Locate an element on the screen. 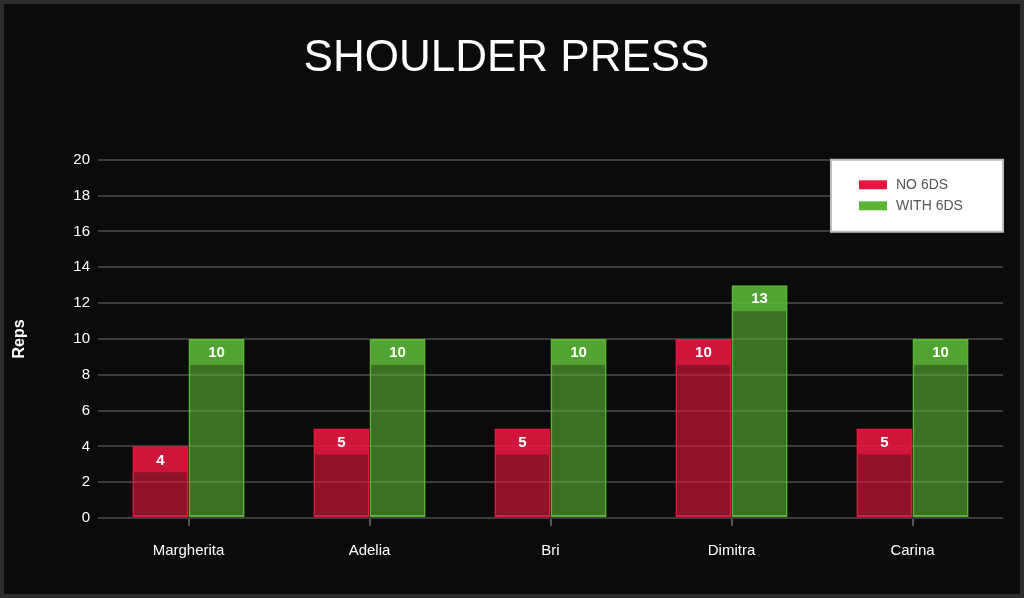 This screenshot has width=1024, height=598. x-tick-label: Bri is located at coordinates (550, 550).